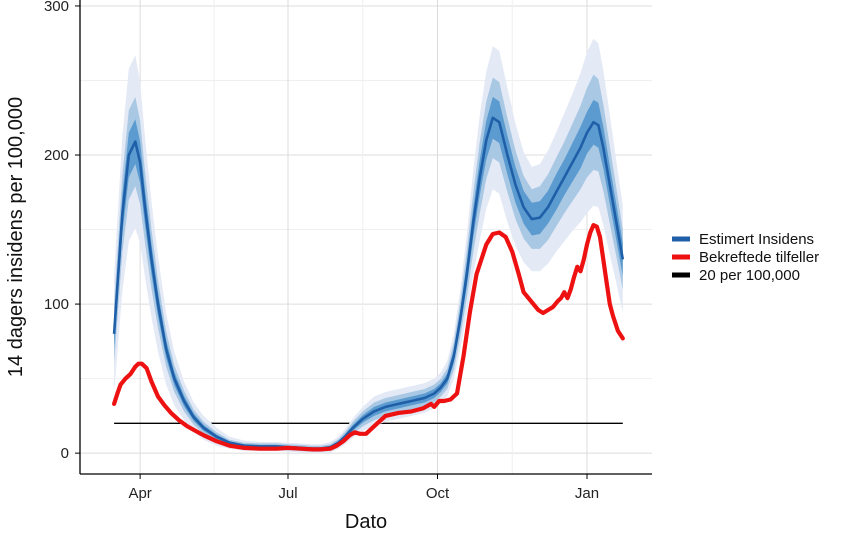 The width and height of the screenshot is (850, 541). I want to click on y-tick-label-0: 0, so click(65, 453).